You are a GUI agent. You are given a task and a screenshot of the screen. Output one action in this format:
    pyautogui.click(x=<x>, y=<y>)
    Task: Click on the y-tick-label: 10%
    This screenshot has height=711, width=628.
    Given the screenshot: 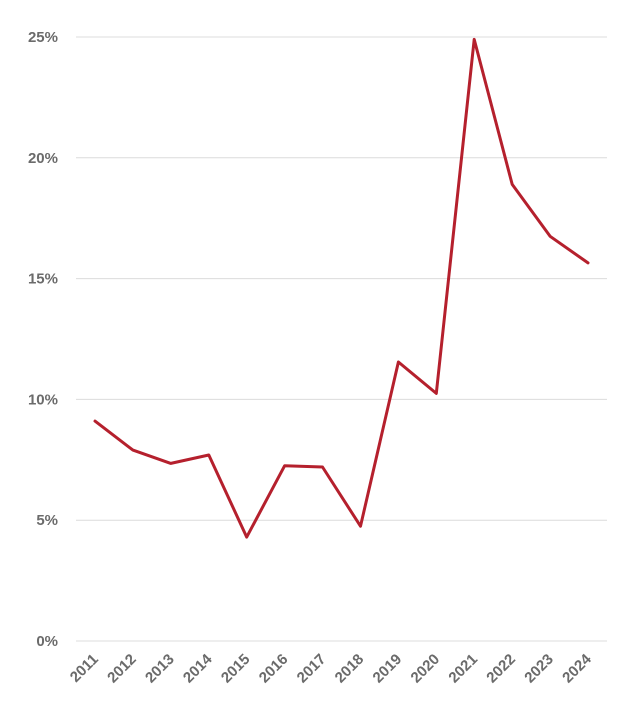 What is the action you would take?
    pyautogui.click(x=43, y=399)
    